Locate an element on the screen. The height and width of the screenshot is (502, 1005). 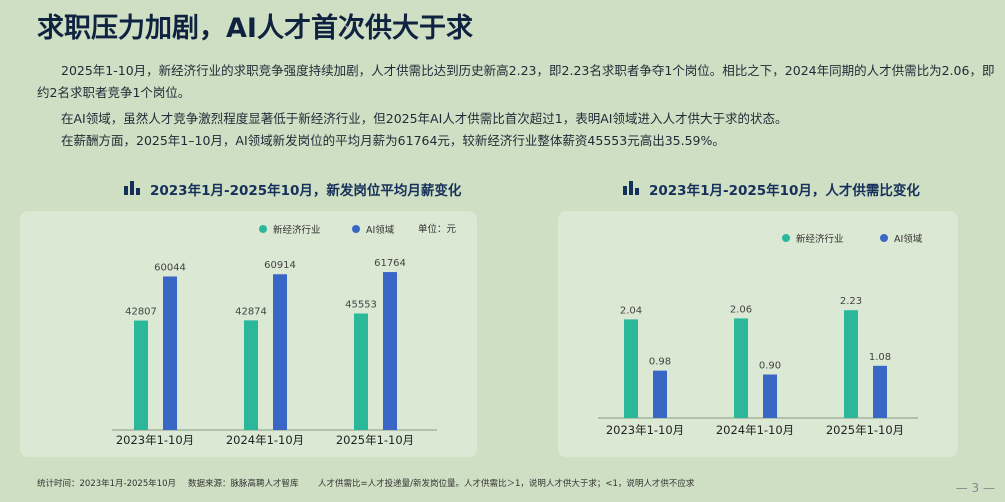
data-label: 1.08 is located at coordinates (880, 357).